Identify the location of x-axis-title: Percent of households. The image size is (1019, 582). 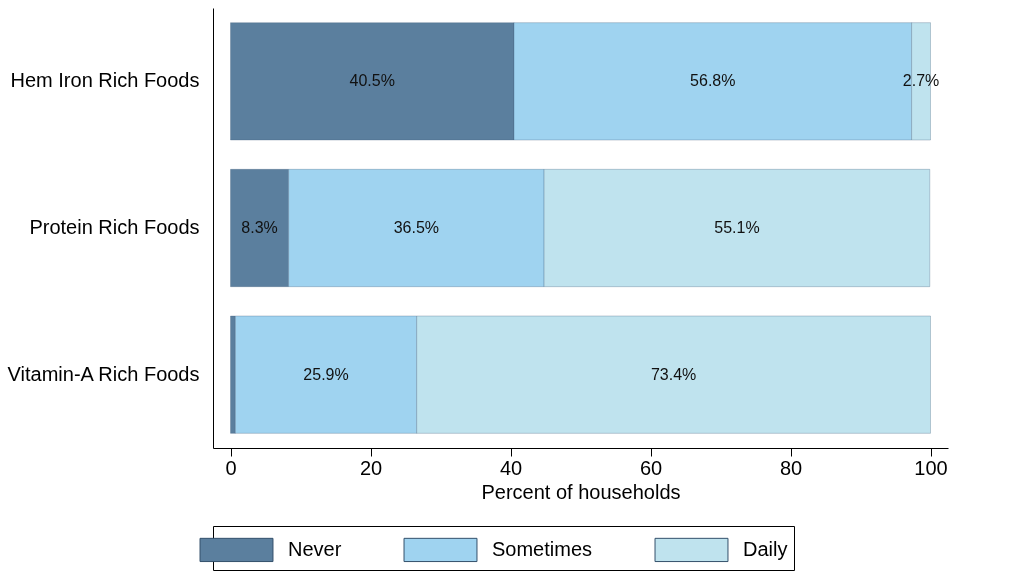
(581, 491).